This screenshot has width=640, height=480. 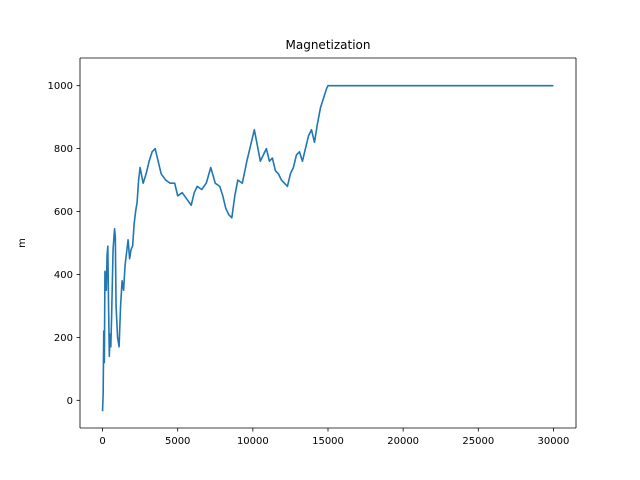 I want to click on y-tick-label: 600, so click(x=63, y=212).